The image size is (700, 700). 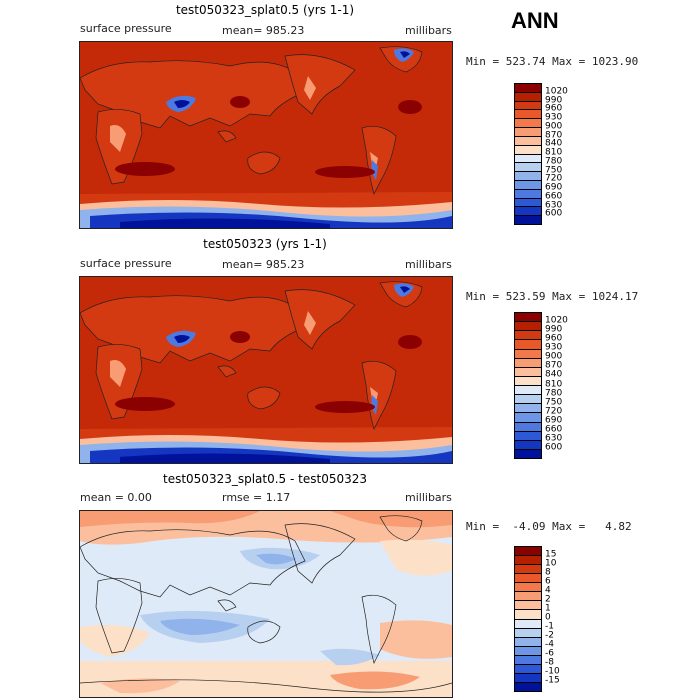 I want to click on colorbar-tick-label: -8, so click(x=549, y=662).